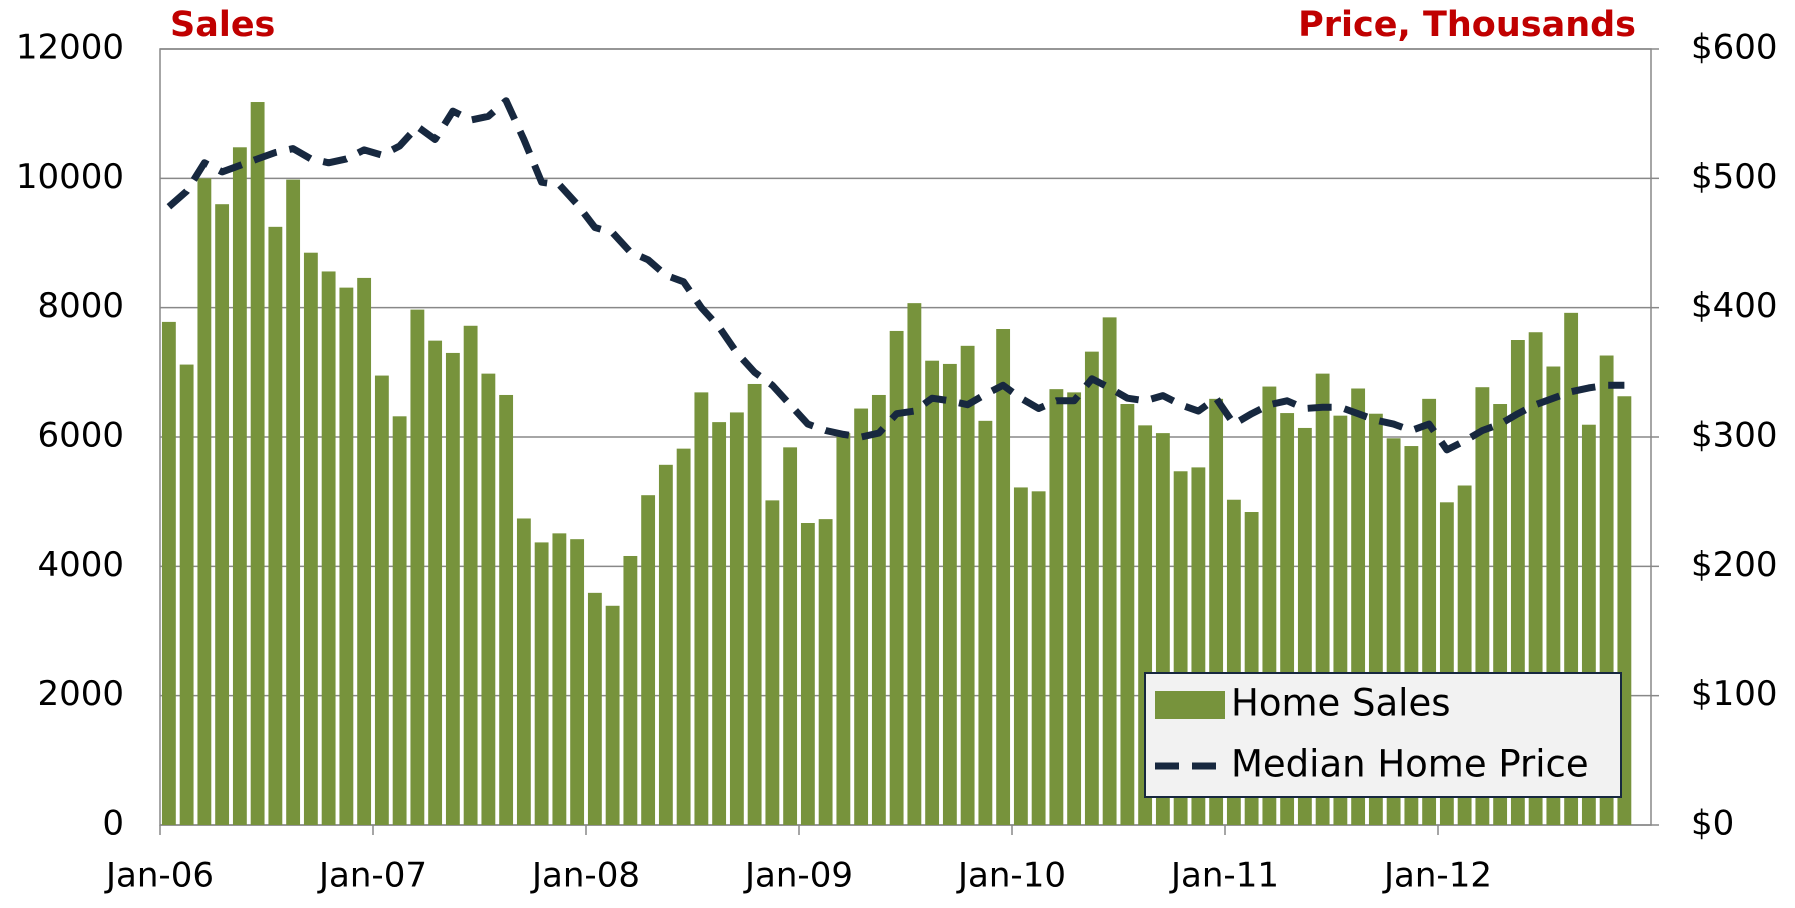 The width and height of the screenshot is (1795, 908). What do you see at coordinates (70, 177) in the screenshot?
I see `y-tick-label: 10000` at bounding box center [70, 177].